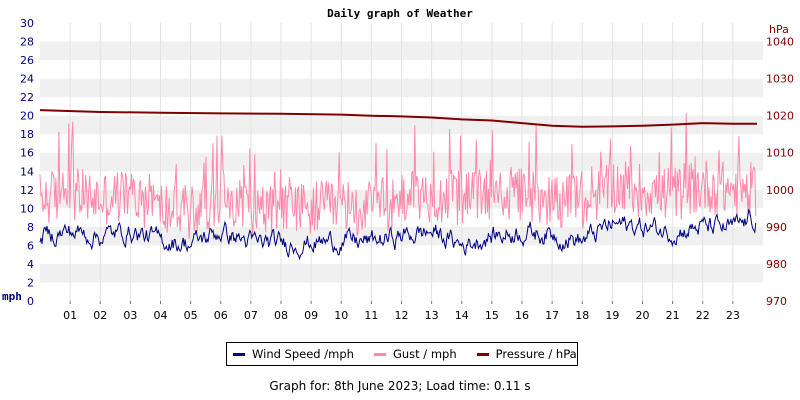 The height and width of the screenshot is (400, 800). What do you see at coordinates (70, 315) in the screenshot?
I see `x-axis-tick-label: 01` at bounding box center [70, 315].